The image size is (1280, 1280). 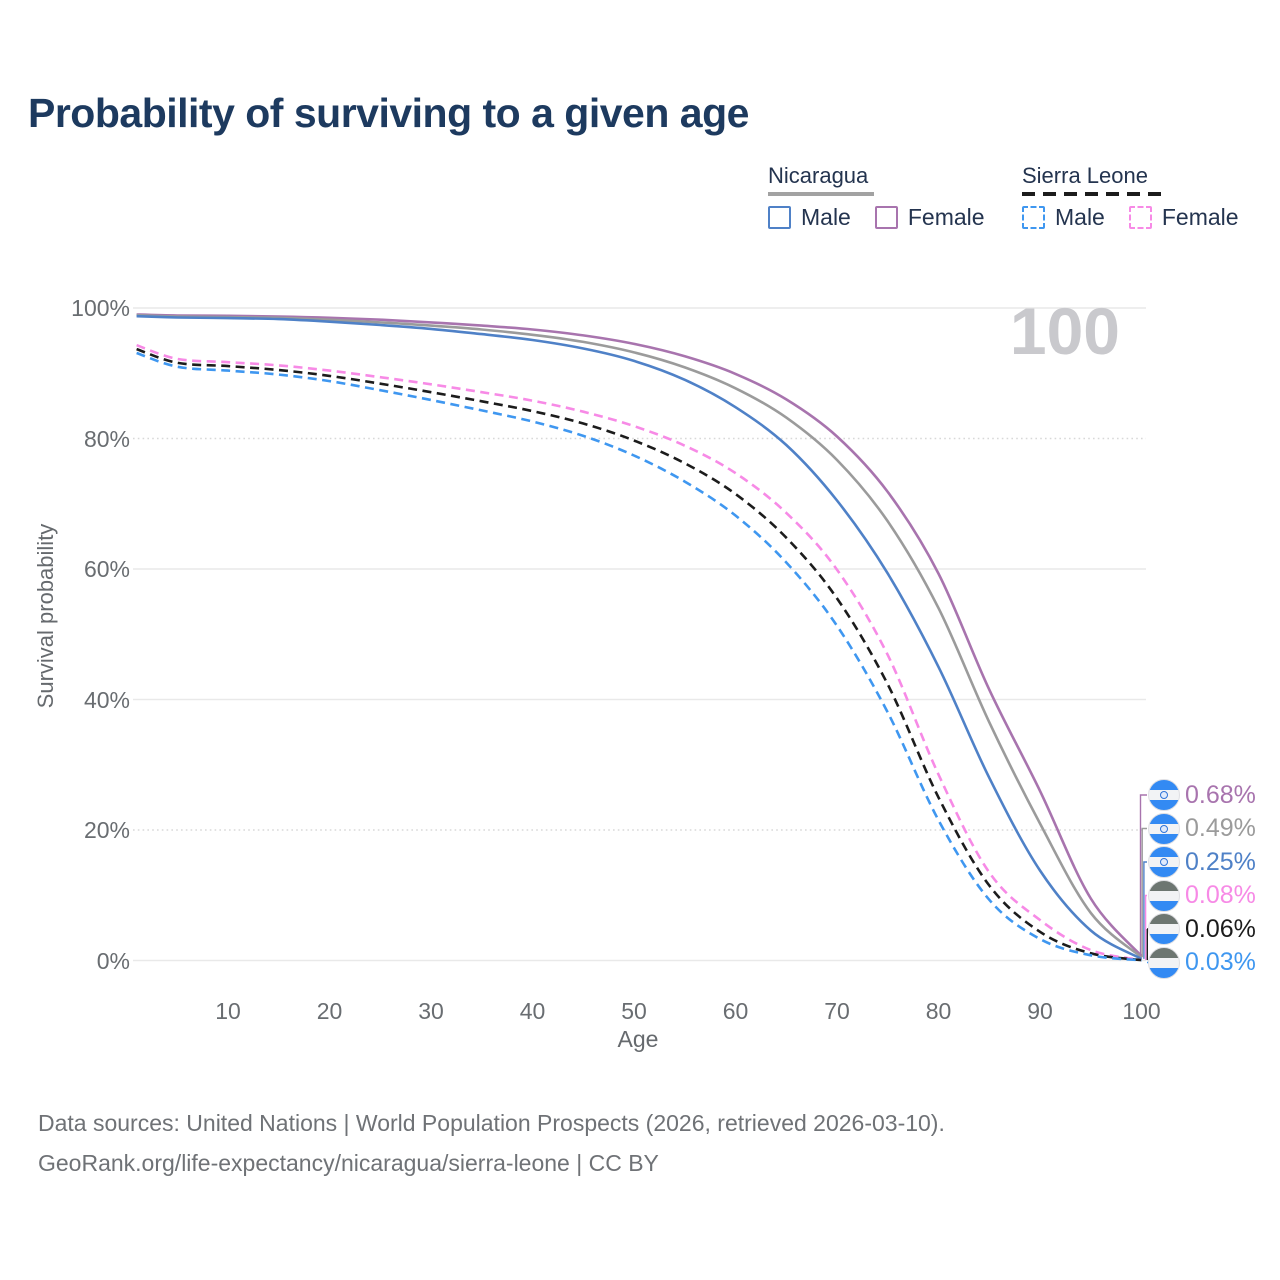 I want to click on legend-country-nicaragua: Nicaragua, so click(x=818, y=175).